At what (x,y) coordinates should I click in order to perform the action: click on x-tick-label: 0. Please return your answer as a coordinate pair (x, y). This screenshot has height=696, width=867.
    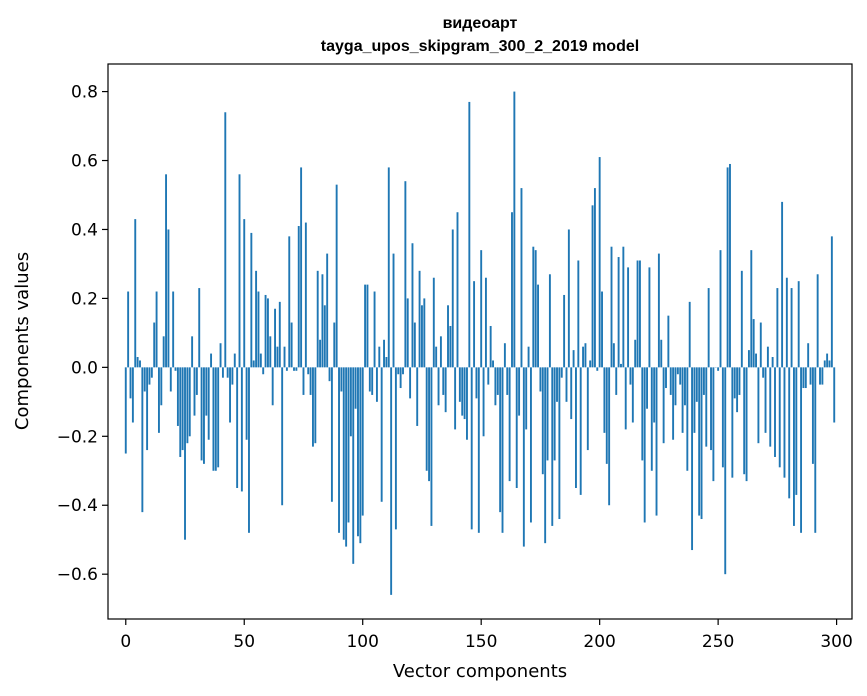
    Looking at the image, I should click on (125, 642).